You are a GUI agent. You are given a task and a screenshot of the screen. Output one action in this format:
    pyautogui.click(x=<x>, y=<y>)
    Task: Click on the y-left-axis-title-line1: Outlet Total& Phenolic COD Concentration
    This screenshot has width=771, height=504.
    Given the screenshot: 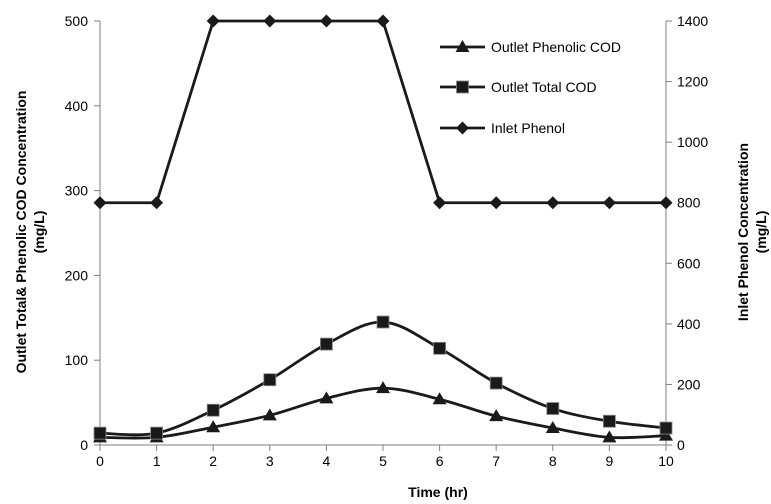 What is the action you would take?
    pyautogui.click(x=21, y=232)
    